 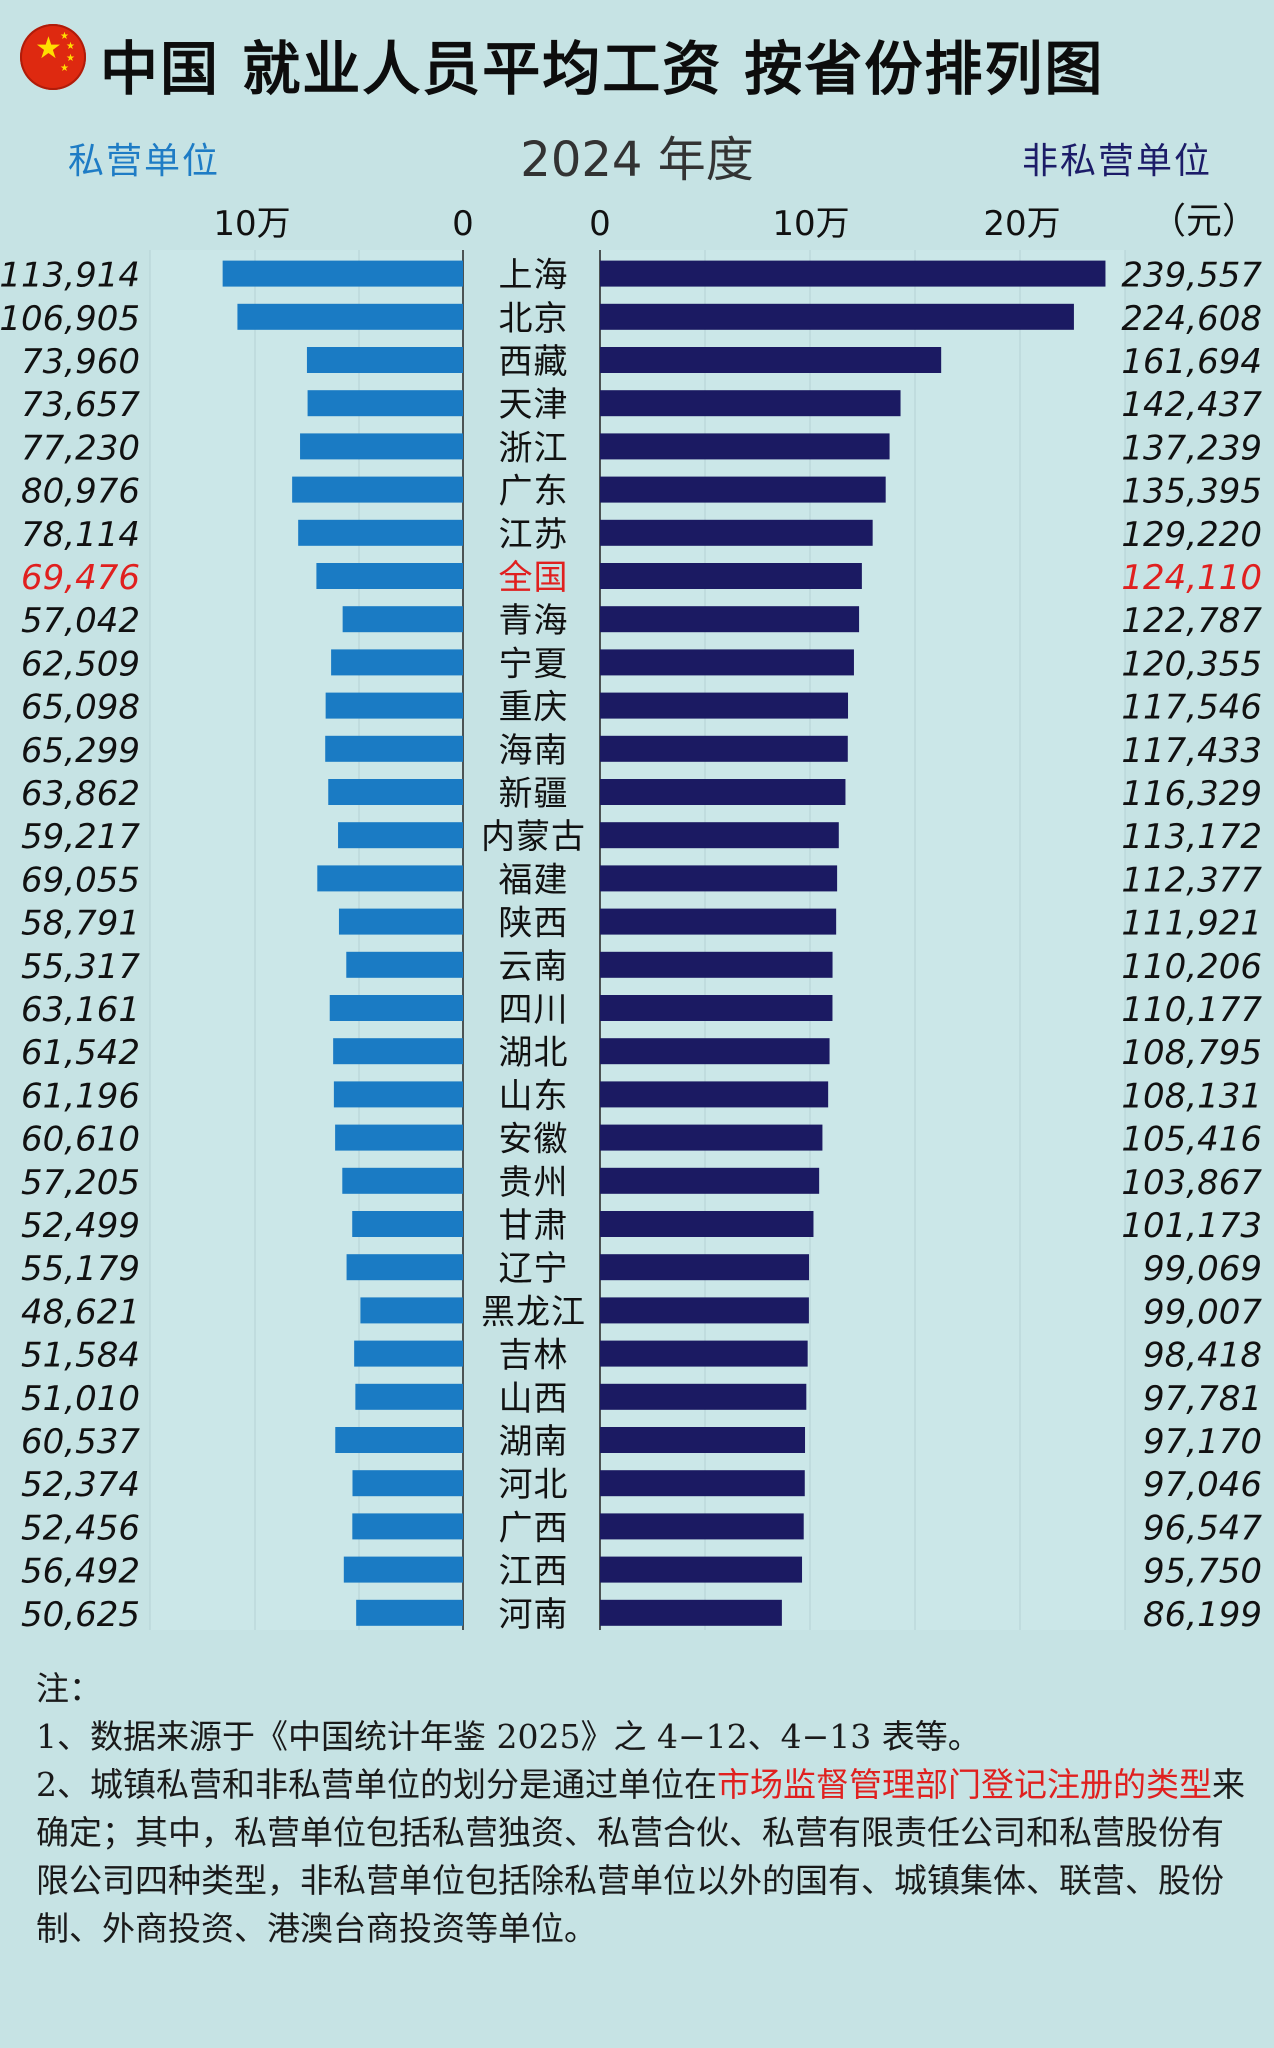 I want to click on private-value-label: 52,456, so click(x=80, y=1528).